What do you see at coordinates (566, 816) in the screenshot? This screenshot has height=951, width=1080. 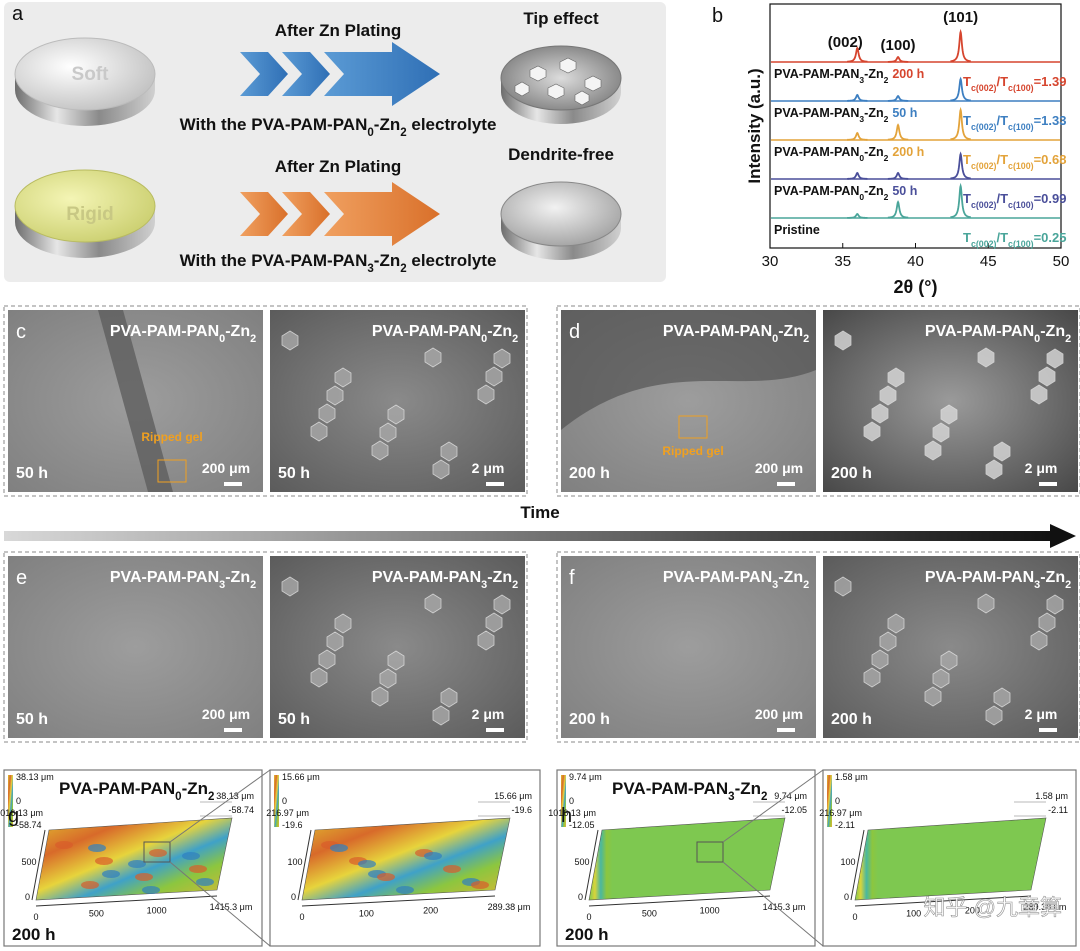 I see `panel-letter: h` at bounding box center [566, 816].